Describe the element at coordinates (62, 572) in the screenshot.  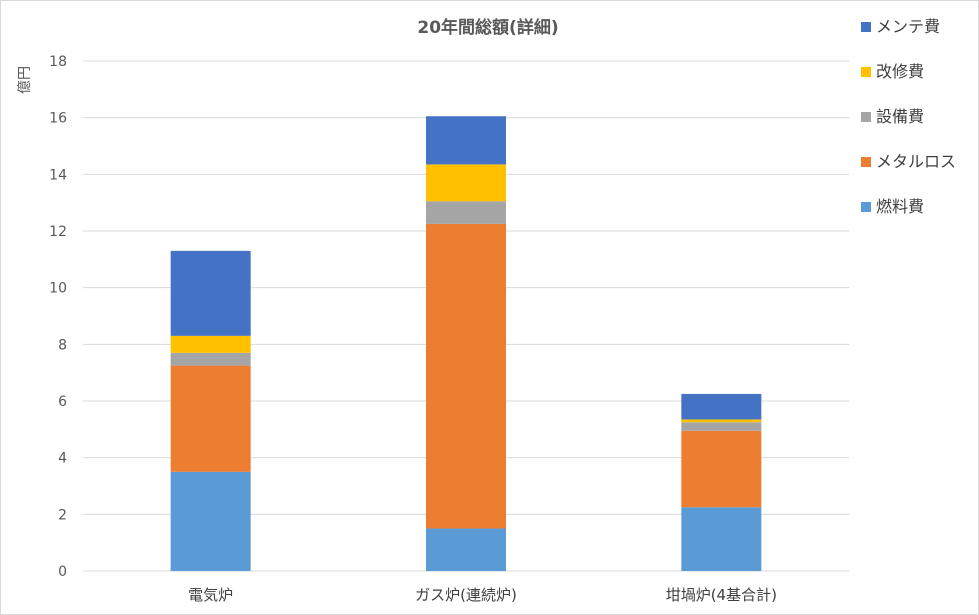
I see `y-tick-label-0: 0` at that location.